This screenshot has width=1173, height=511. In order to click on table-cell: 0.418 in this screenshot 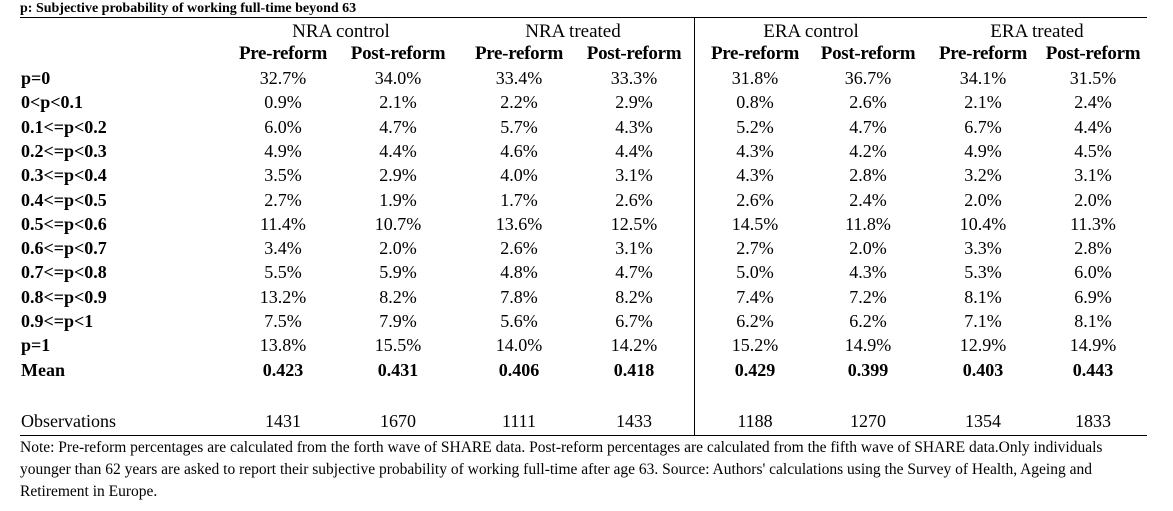, I will do `click(634, 370)`.